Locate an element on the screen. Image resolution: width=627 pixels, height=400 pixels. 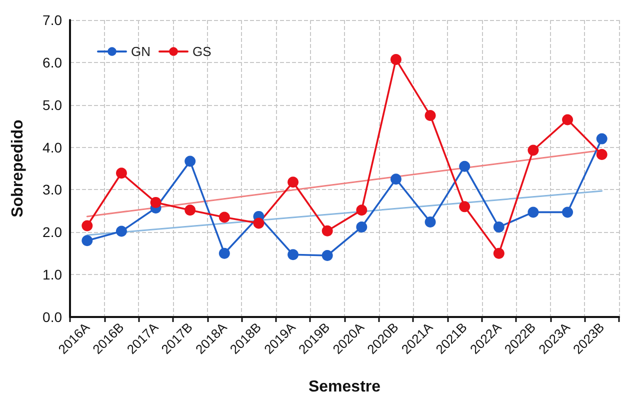
y-tick-label: 2.0 is located at coordinates (52, 232).